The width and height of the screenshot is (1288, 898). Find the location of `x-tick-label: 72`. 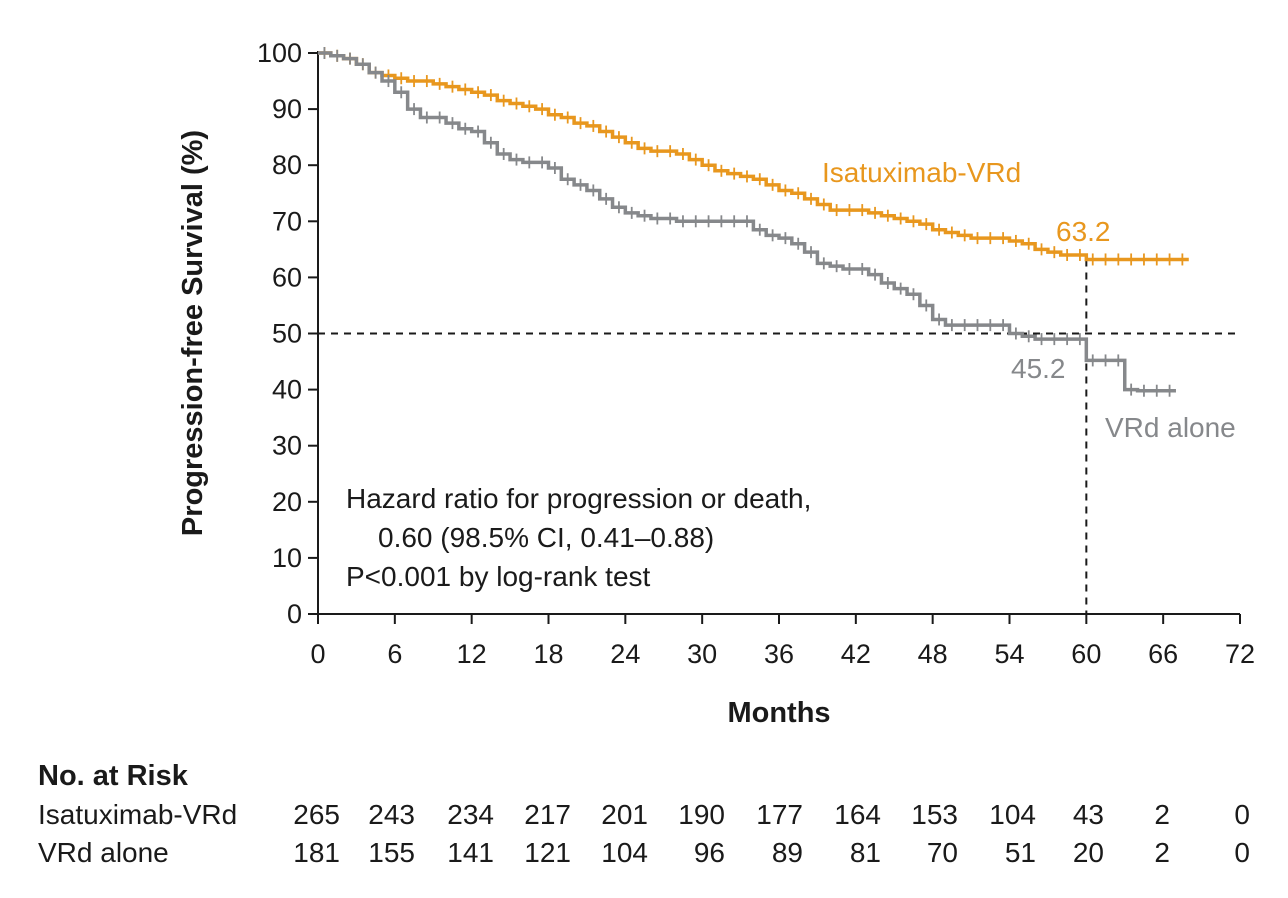

x-tick-label: 72 is located at coordinates (1240, 654).